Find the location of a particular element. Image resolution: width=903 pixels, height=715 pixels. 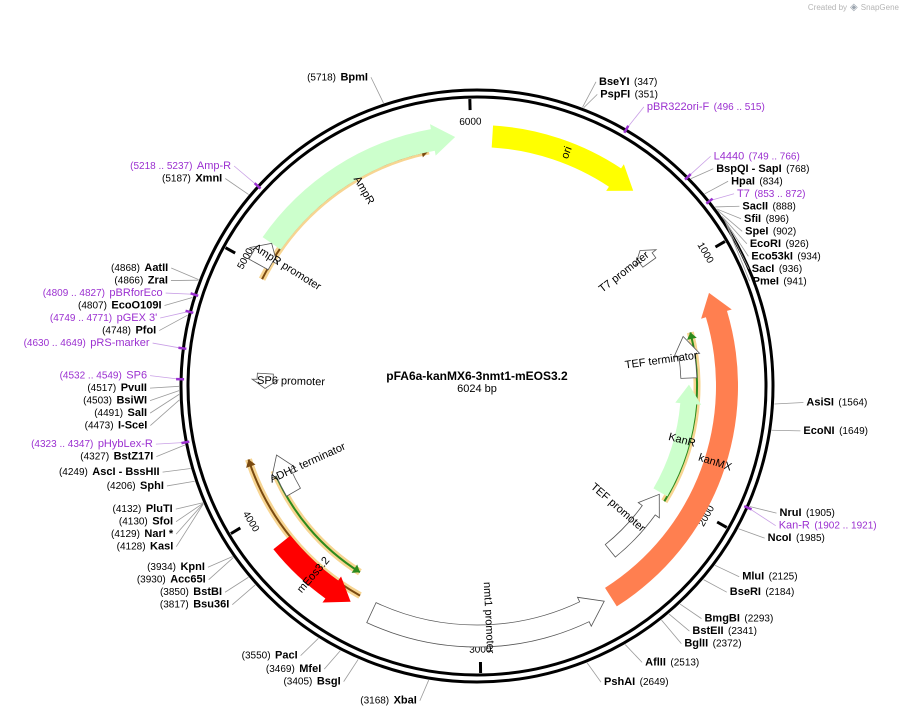

primer-kan-r: Kan-R (1902 .. 1921) is located at coordinates (828, 524).